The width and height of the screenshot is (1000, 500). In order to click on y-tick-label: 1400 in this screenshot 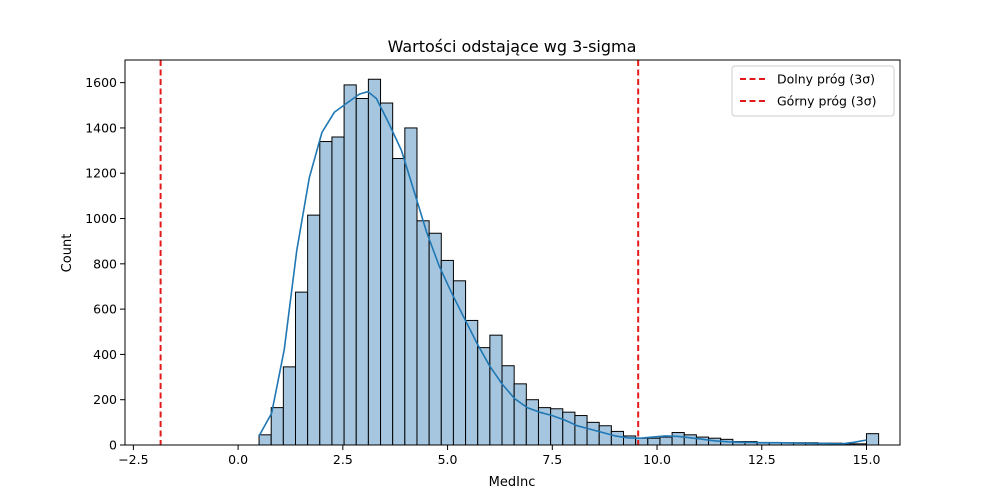, I will do `click(101, 127)`.